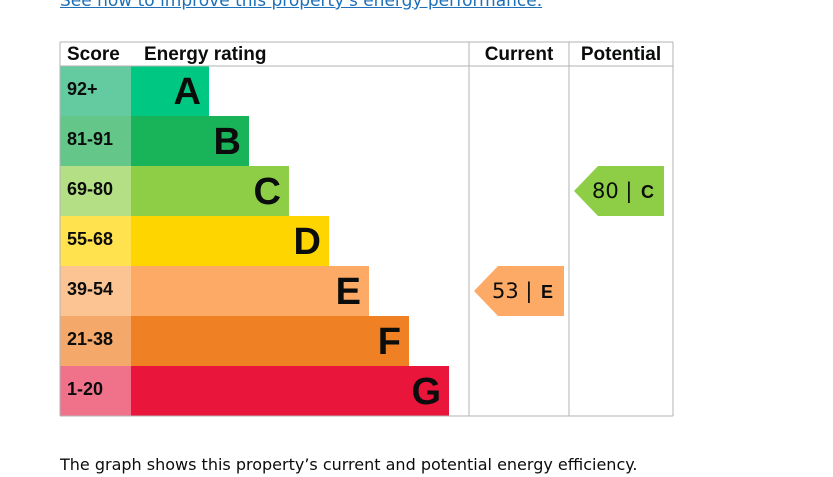 Image resolution: width=833 pixels, height=477 pixels. What do you see at coordinates (426, 392) in the screenshot?
I see `rating-letter-g: G` at bounding box center [426, 392].